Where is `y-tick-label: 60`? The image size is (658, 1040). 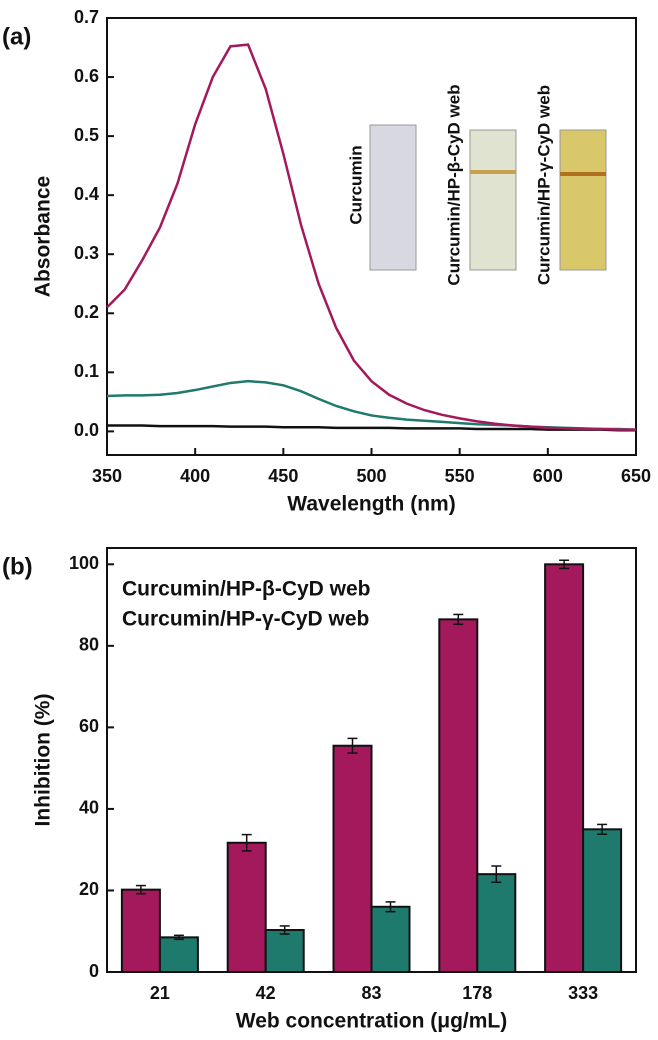 y-tick-label: 60 is located at coordinates (89, 726).